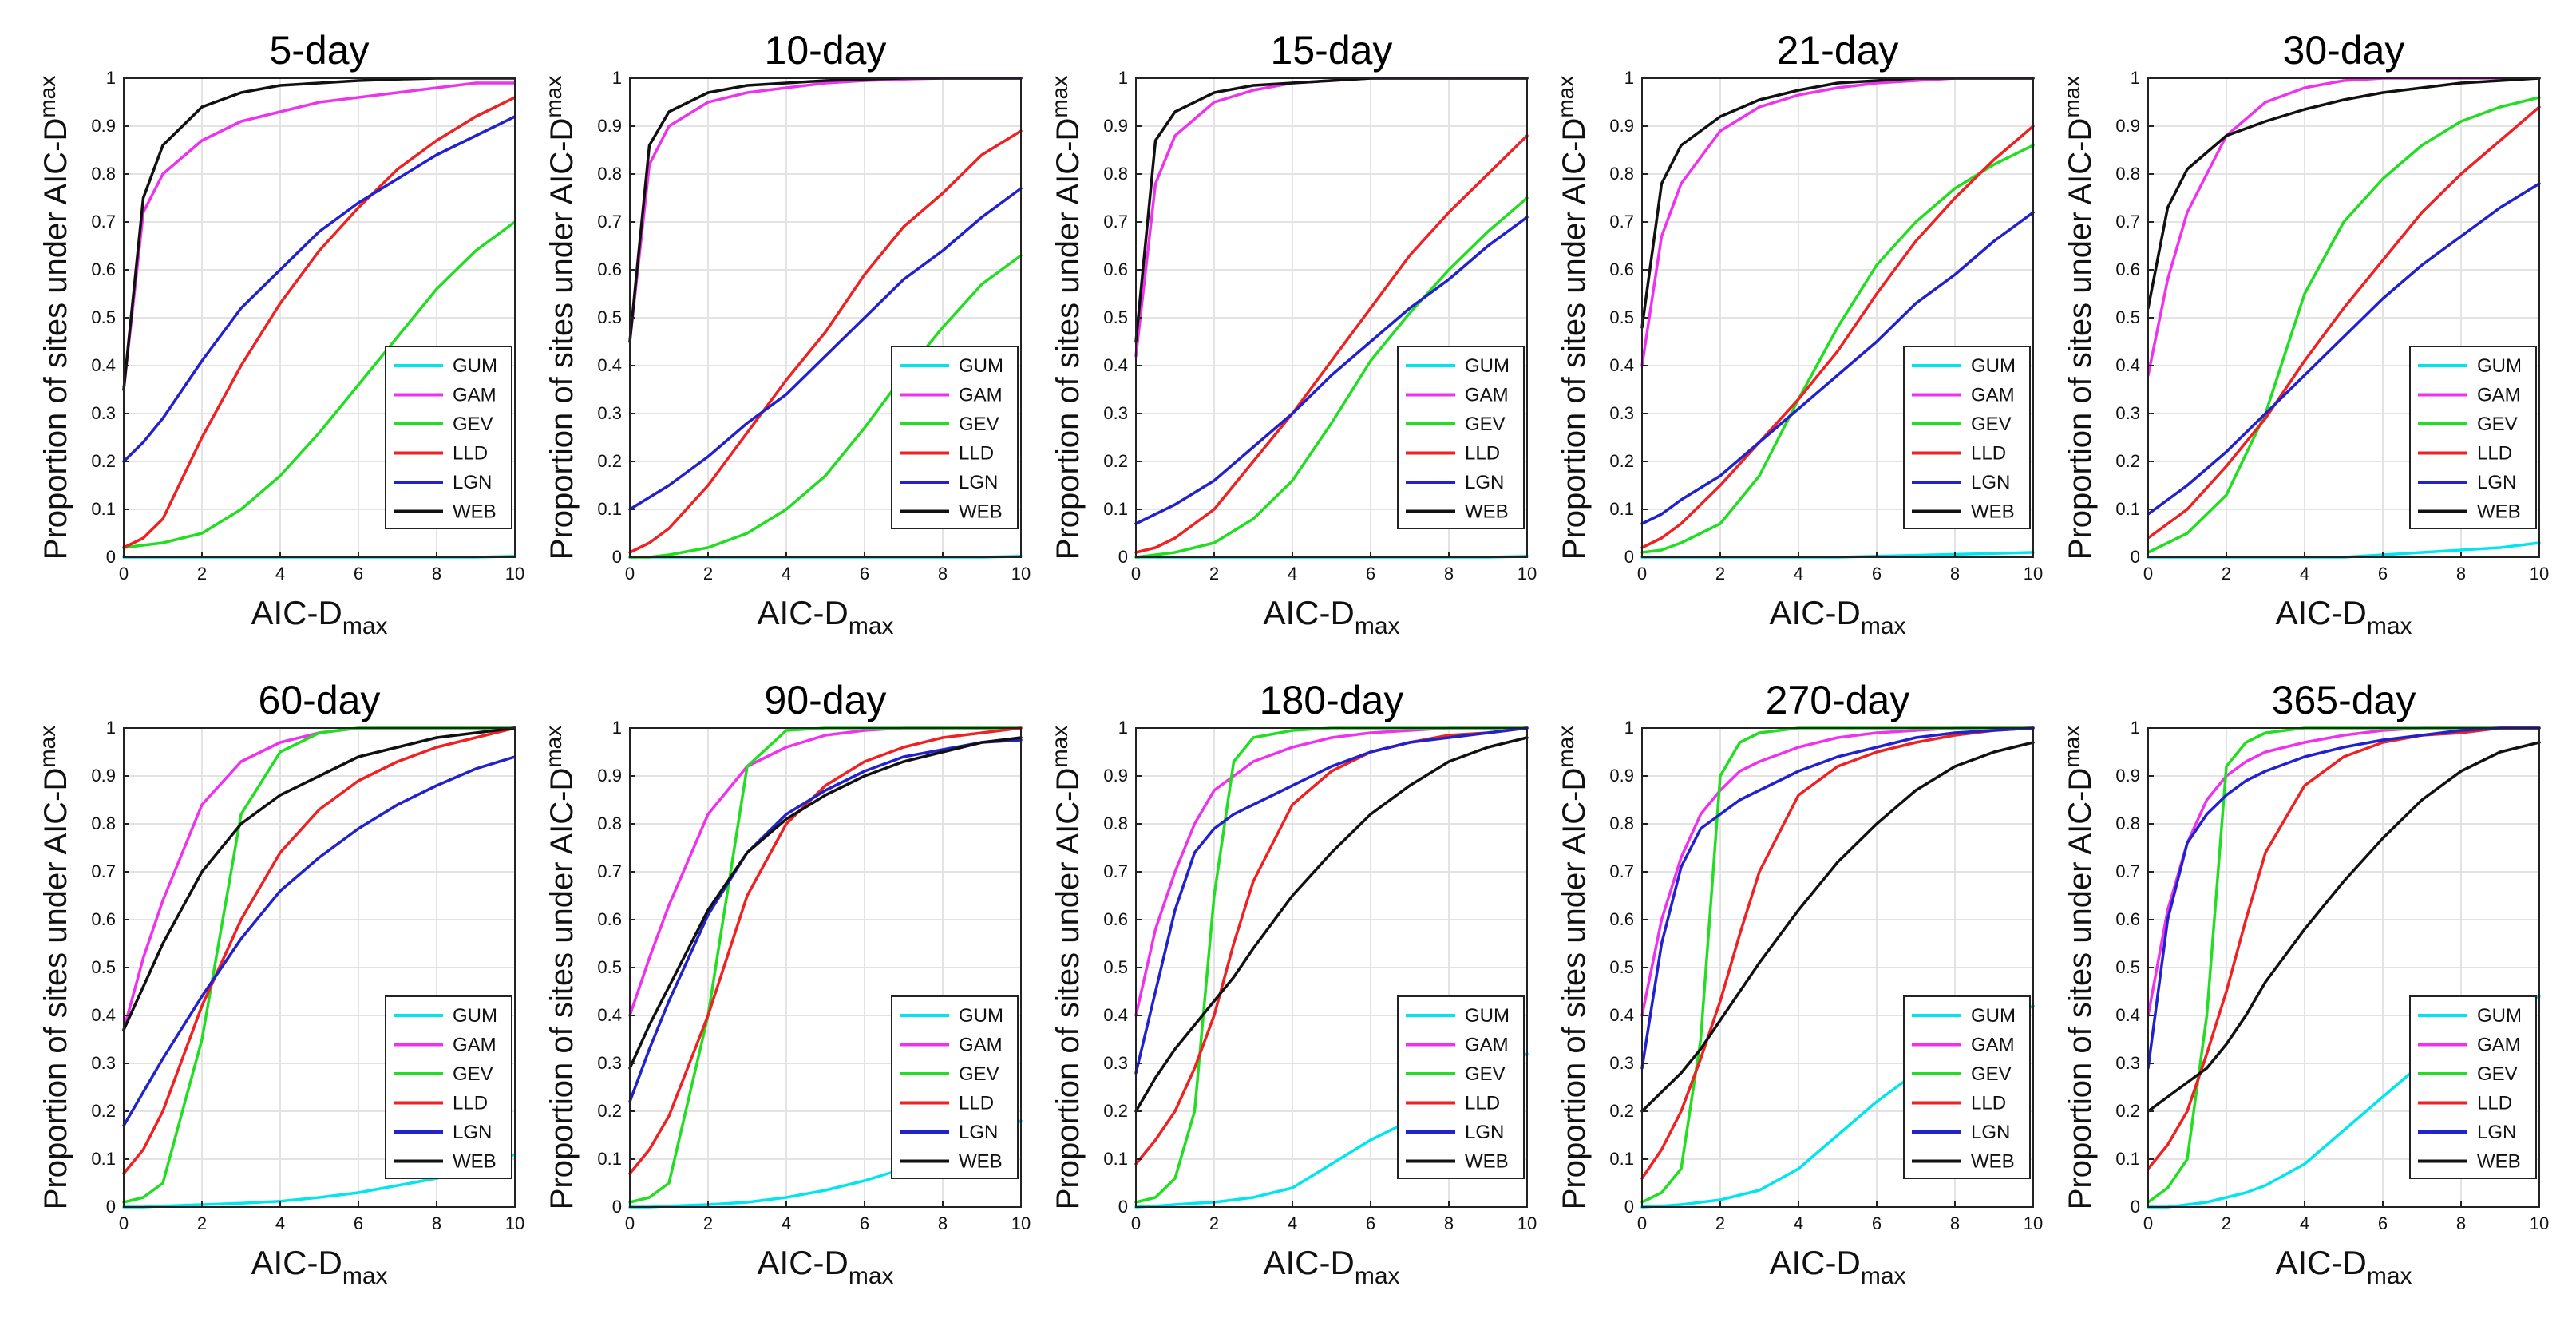 This screenshot has width=2576, height=1322. I want to click on subplot-title: 10-day, so click(826, 50).